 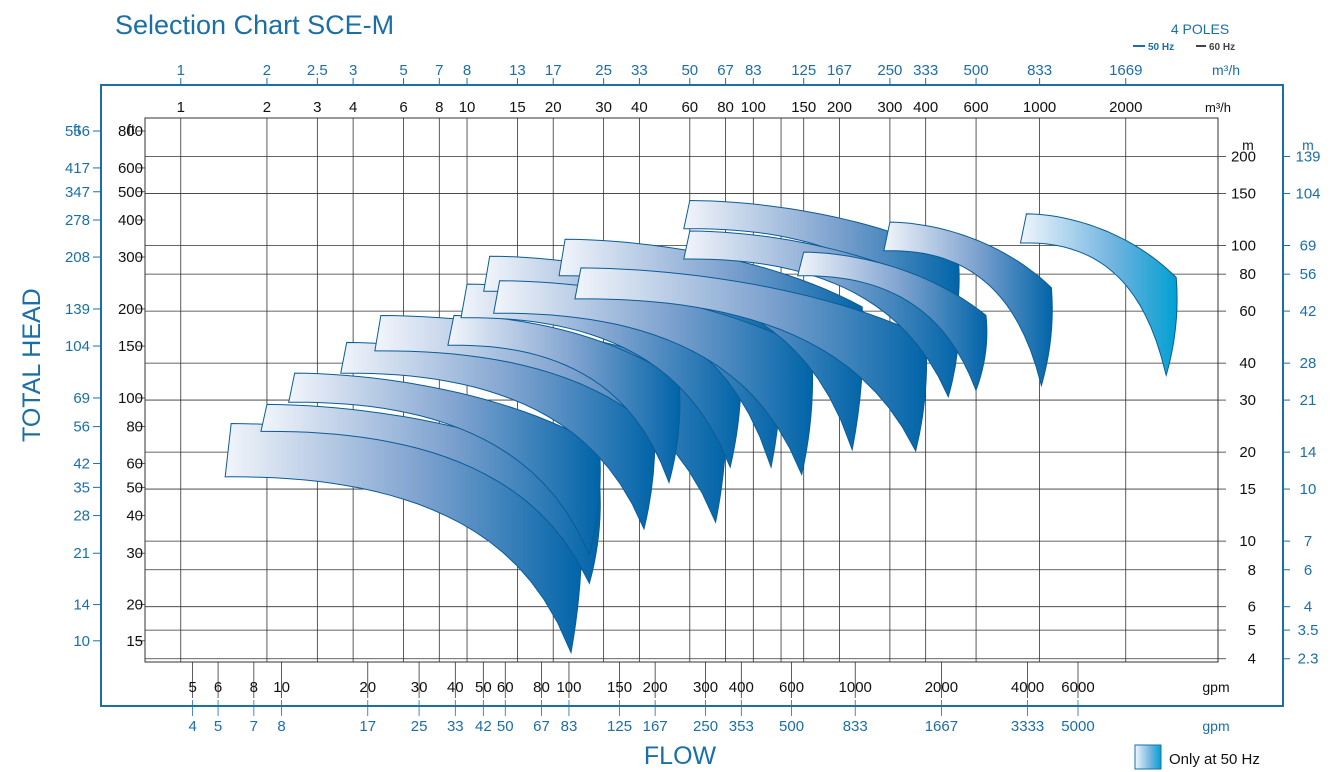 What do you see at coordinates (541, 726) in the screenshot?
I see `tick-label-gpm60: 67` at bounding box center [541, 726].